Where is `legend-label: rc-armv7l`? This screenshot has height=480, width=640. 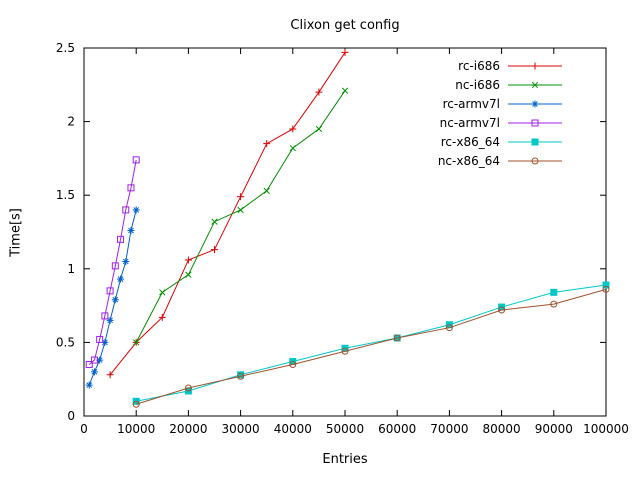 legend-label: rc-armv7l is located at coordinates (471, 104).